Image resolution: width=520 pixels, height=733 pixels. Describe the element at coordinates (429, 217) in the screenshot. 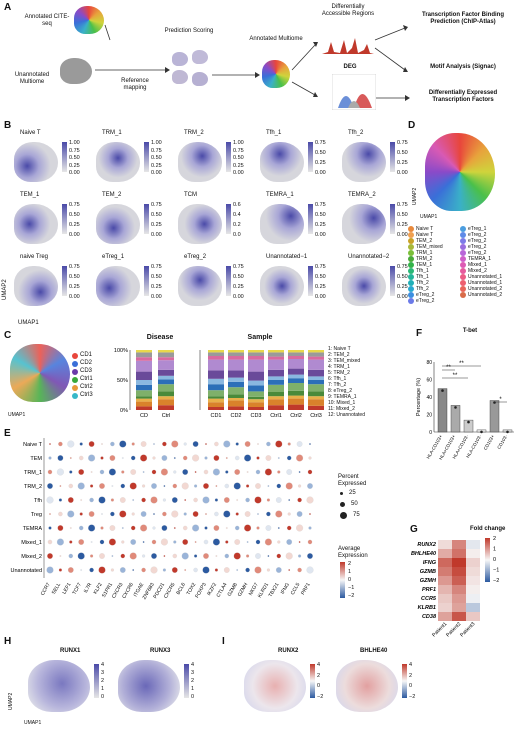

I see `panel-d-umap1: UMAP1` at that location.